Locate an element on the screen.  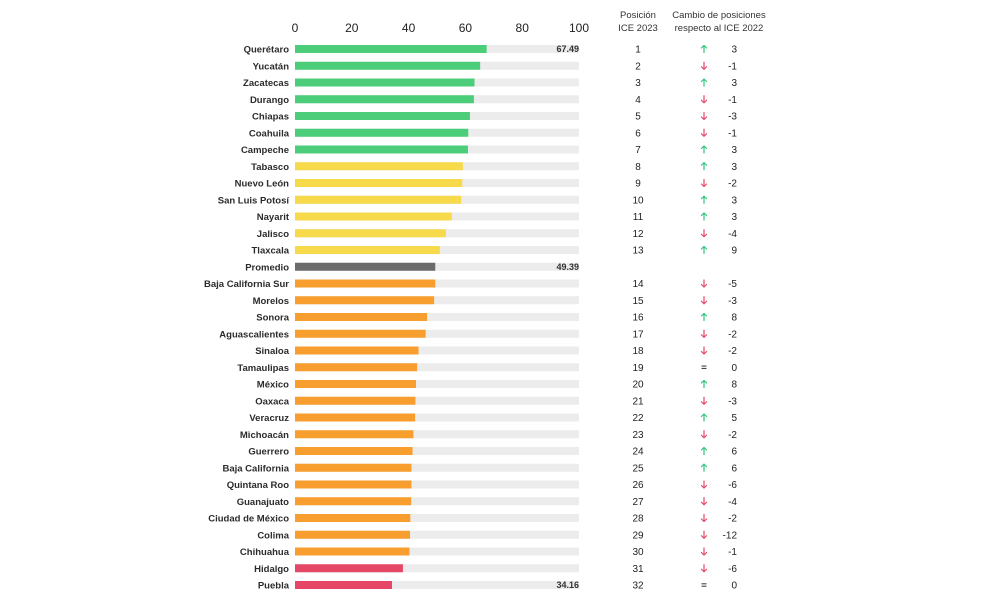
state-label: Baja California Sur is located at coordinates (246, 284).